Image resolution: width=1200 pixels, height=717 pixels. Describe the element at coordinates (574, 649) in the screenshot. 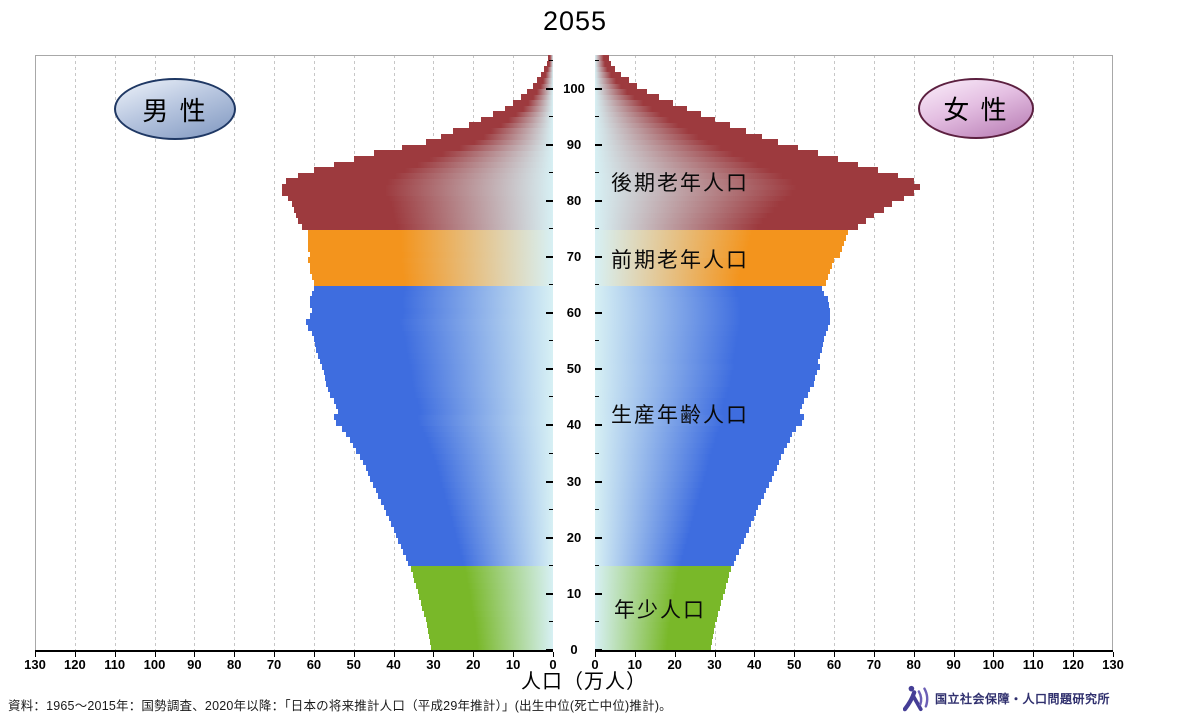

I see `age-axis-label: 0` at that location.